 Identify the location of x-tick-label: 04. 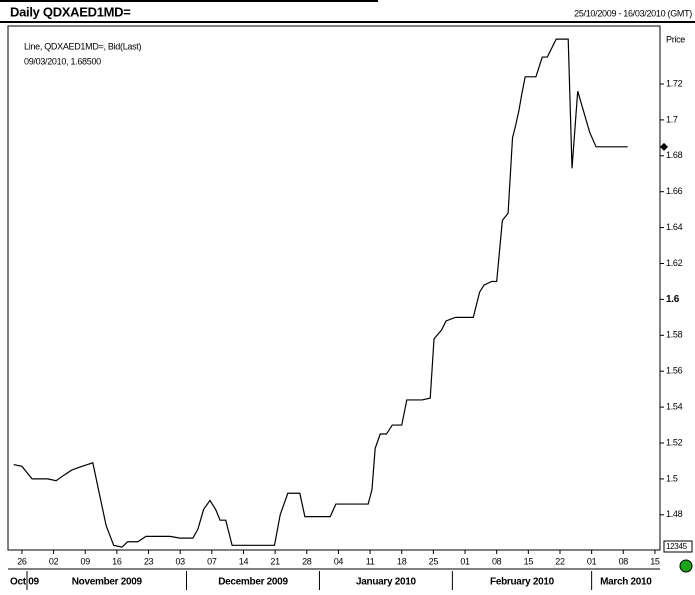
(339, 561).